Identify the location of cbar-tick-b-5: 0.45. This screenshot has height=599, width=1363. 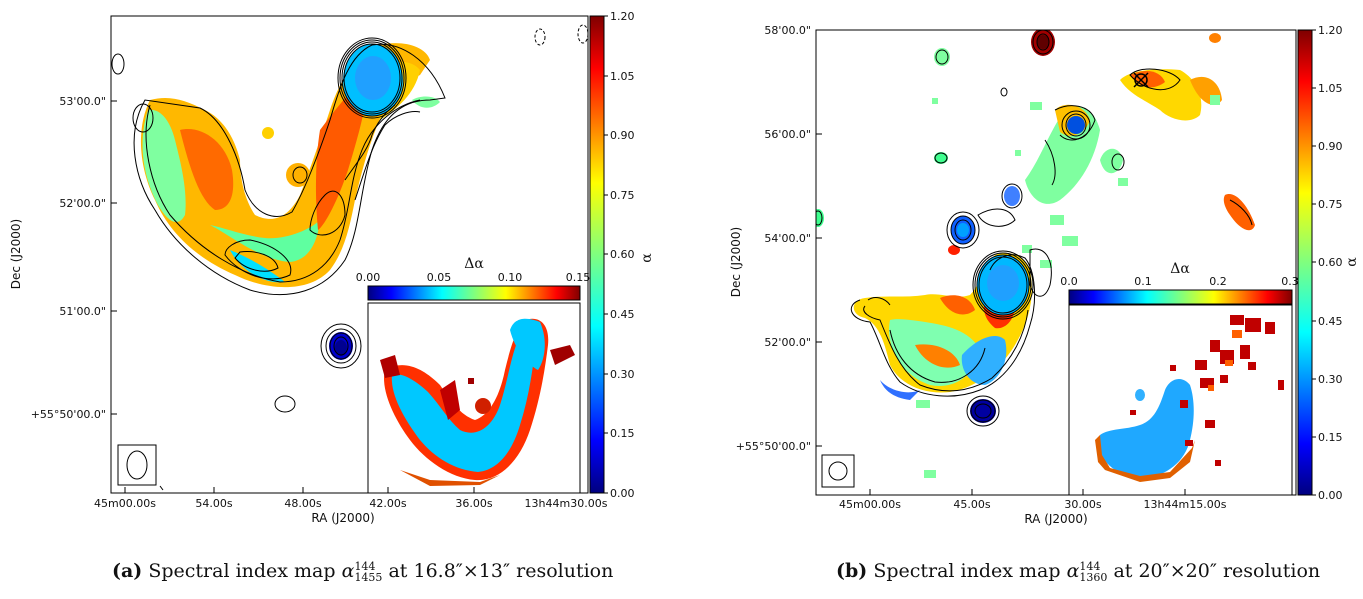
(1330, 321).